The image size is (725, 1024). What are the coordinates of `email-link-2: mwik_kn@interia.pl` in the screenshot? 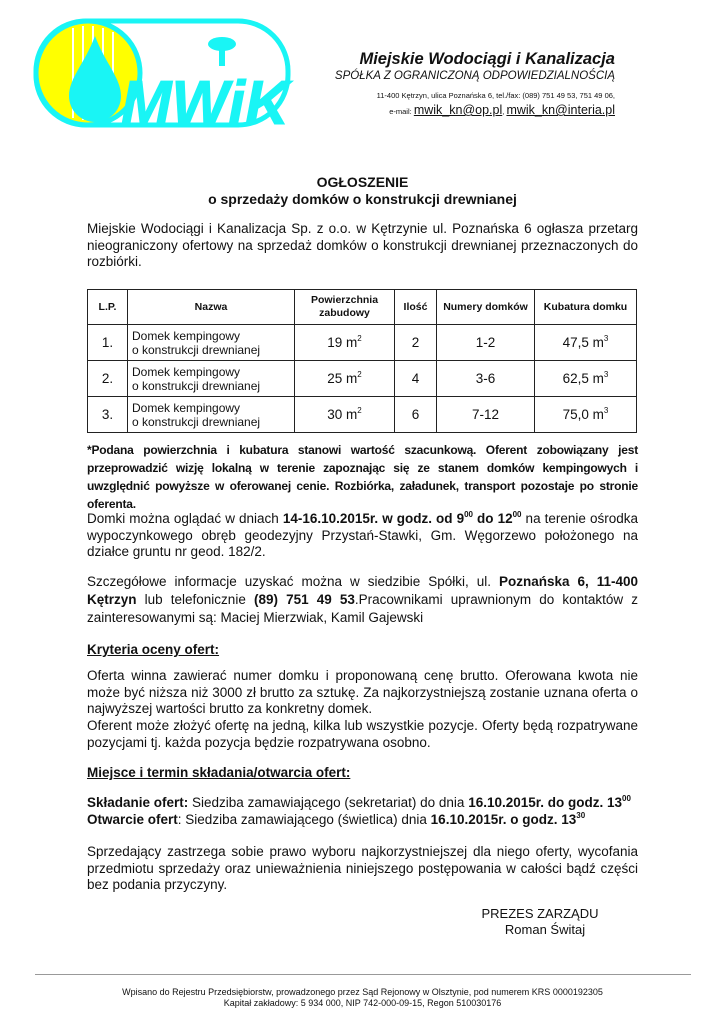 It's located at (560, 110).